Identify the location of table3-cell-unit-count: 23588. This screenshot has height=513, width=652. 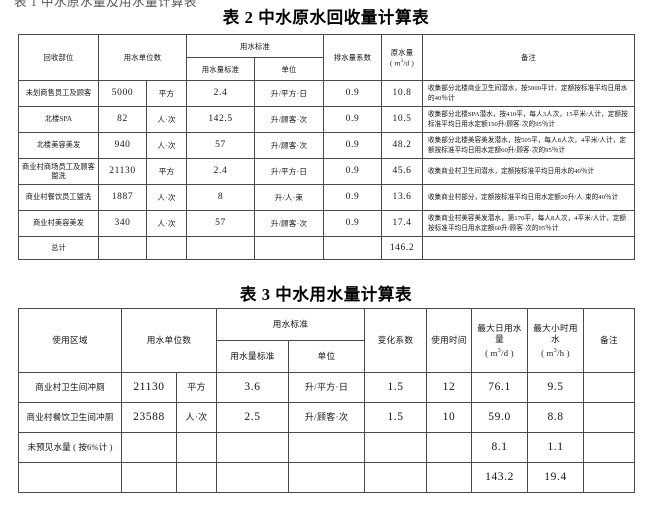
(149, 417).